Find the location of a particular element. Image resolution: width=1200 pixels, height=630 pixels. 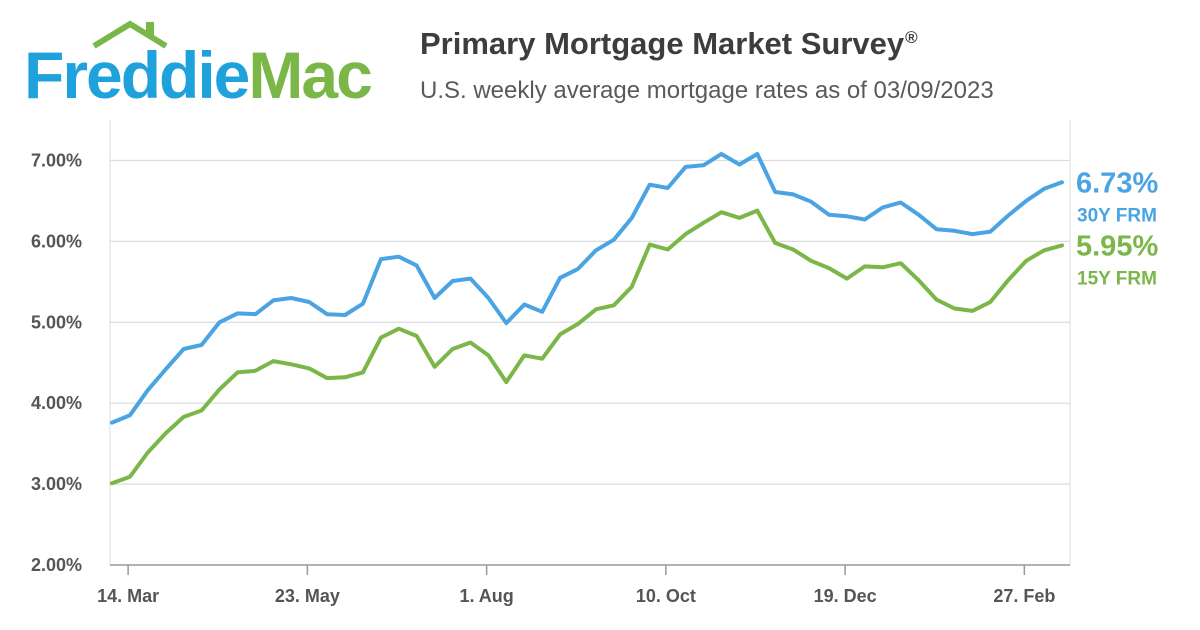

x-tick-label: 23. May is located at coordinates (307, 596).